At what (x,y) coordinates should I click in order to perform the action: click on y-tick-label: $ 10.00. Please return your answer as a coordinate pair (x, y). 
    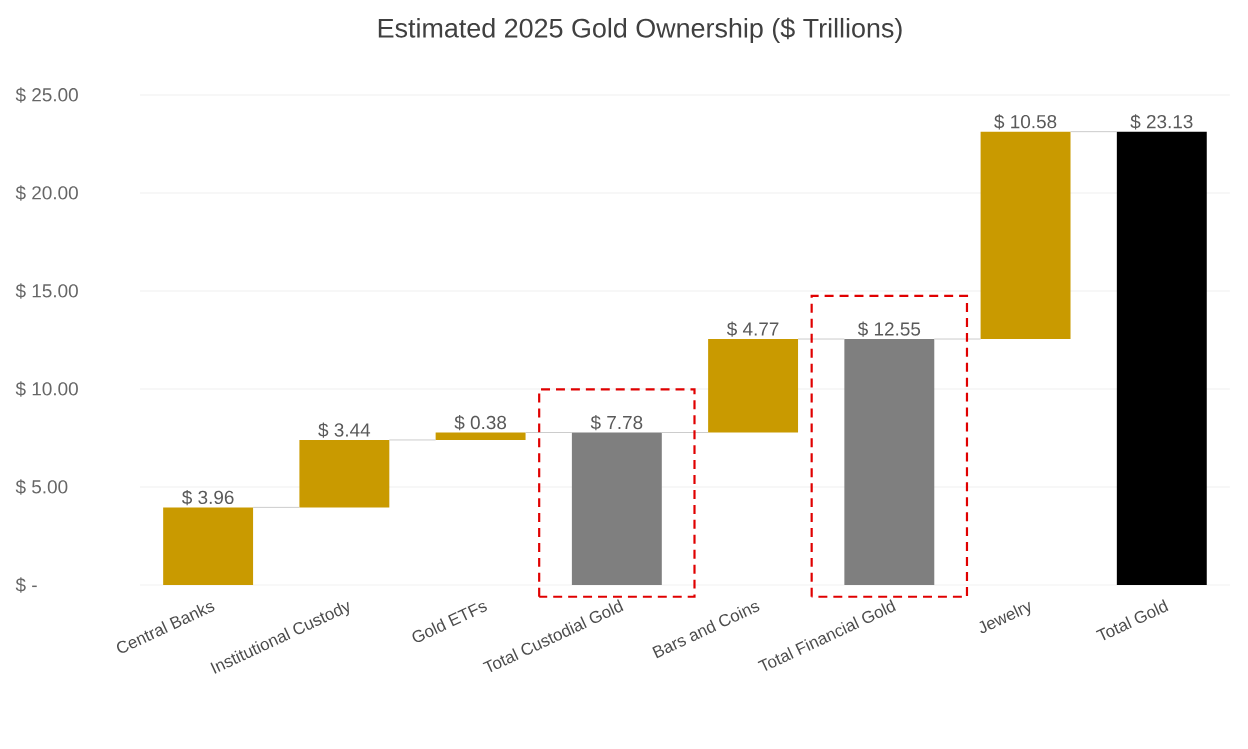
    Looking at the image, I should click on (46, 389).